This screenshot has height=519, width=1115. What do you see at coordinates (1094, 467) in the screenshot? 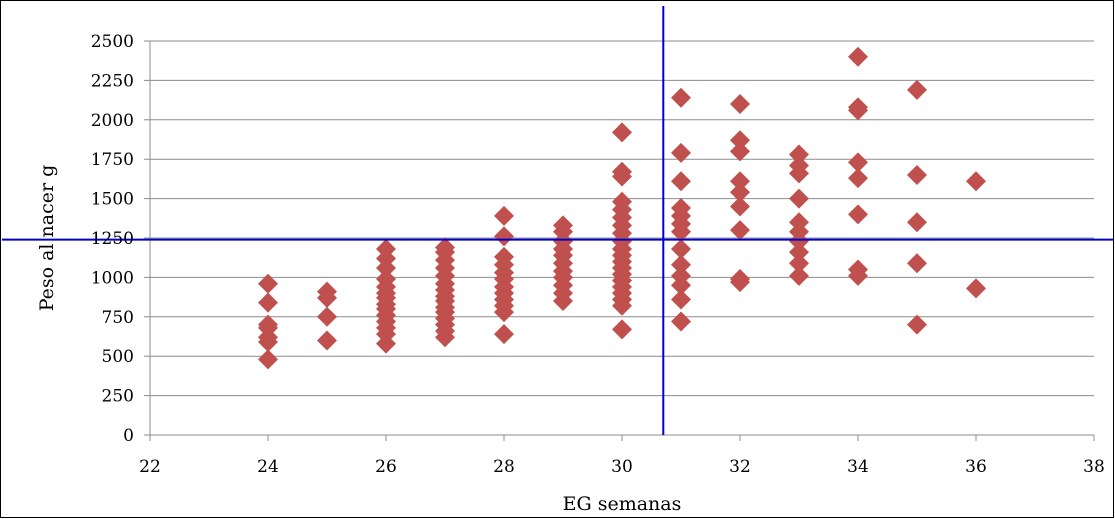
I see `x-tick-label: 38` at bounding box center [1094, 467].